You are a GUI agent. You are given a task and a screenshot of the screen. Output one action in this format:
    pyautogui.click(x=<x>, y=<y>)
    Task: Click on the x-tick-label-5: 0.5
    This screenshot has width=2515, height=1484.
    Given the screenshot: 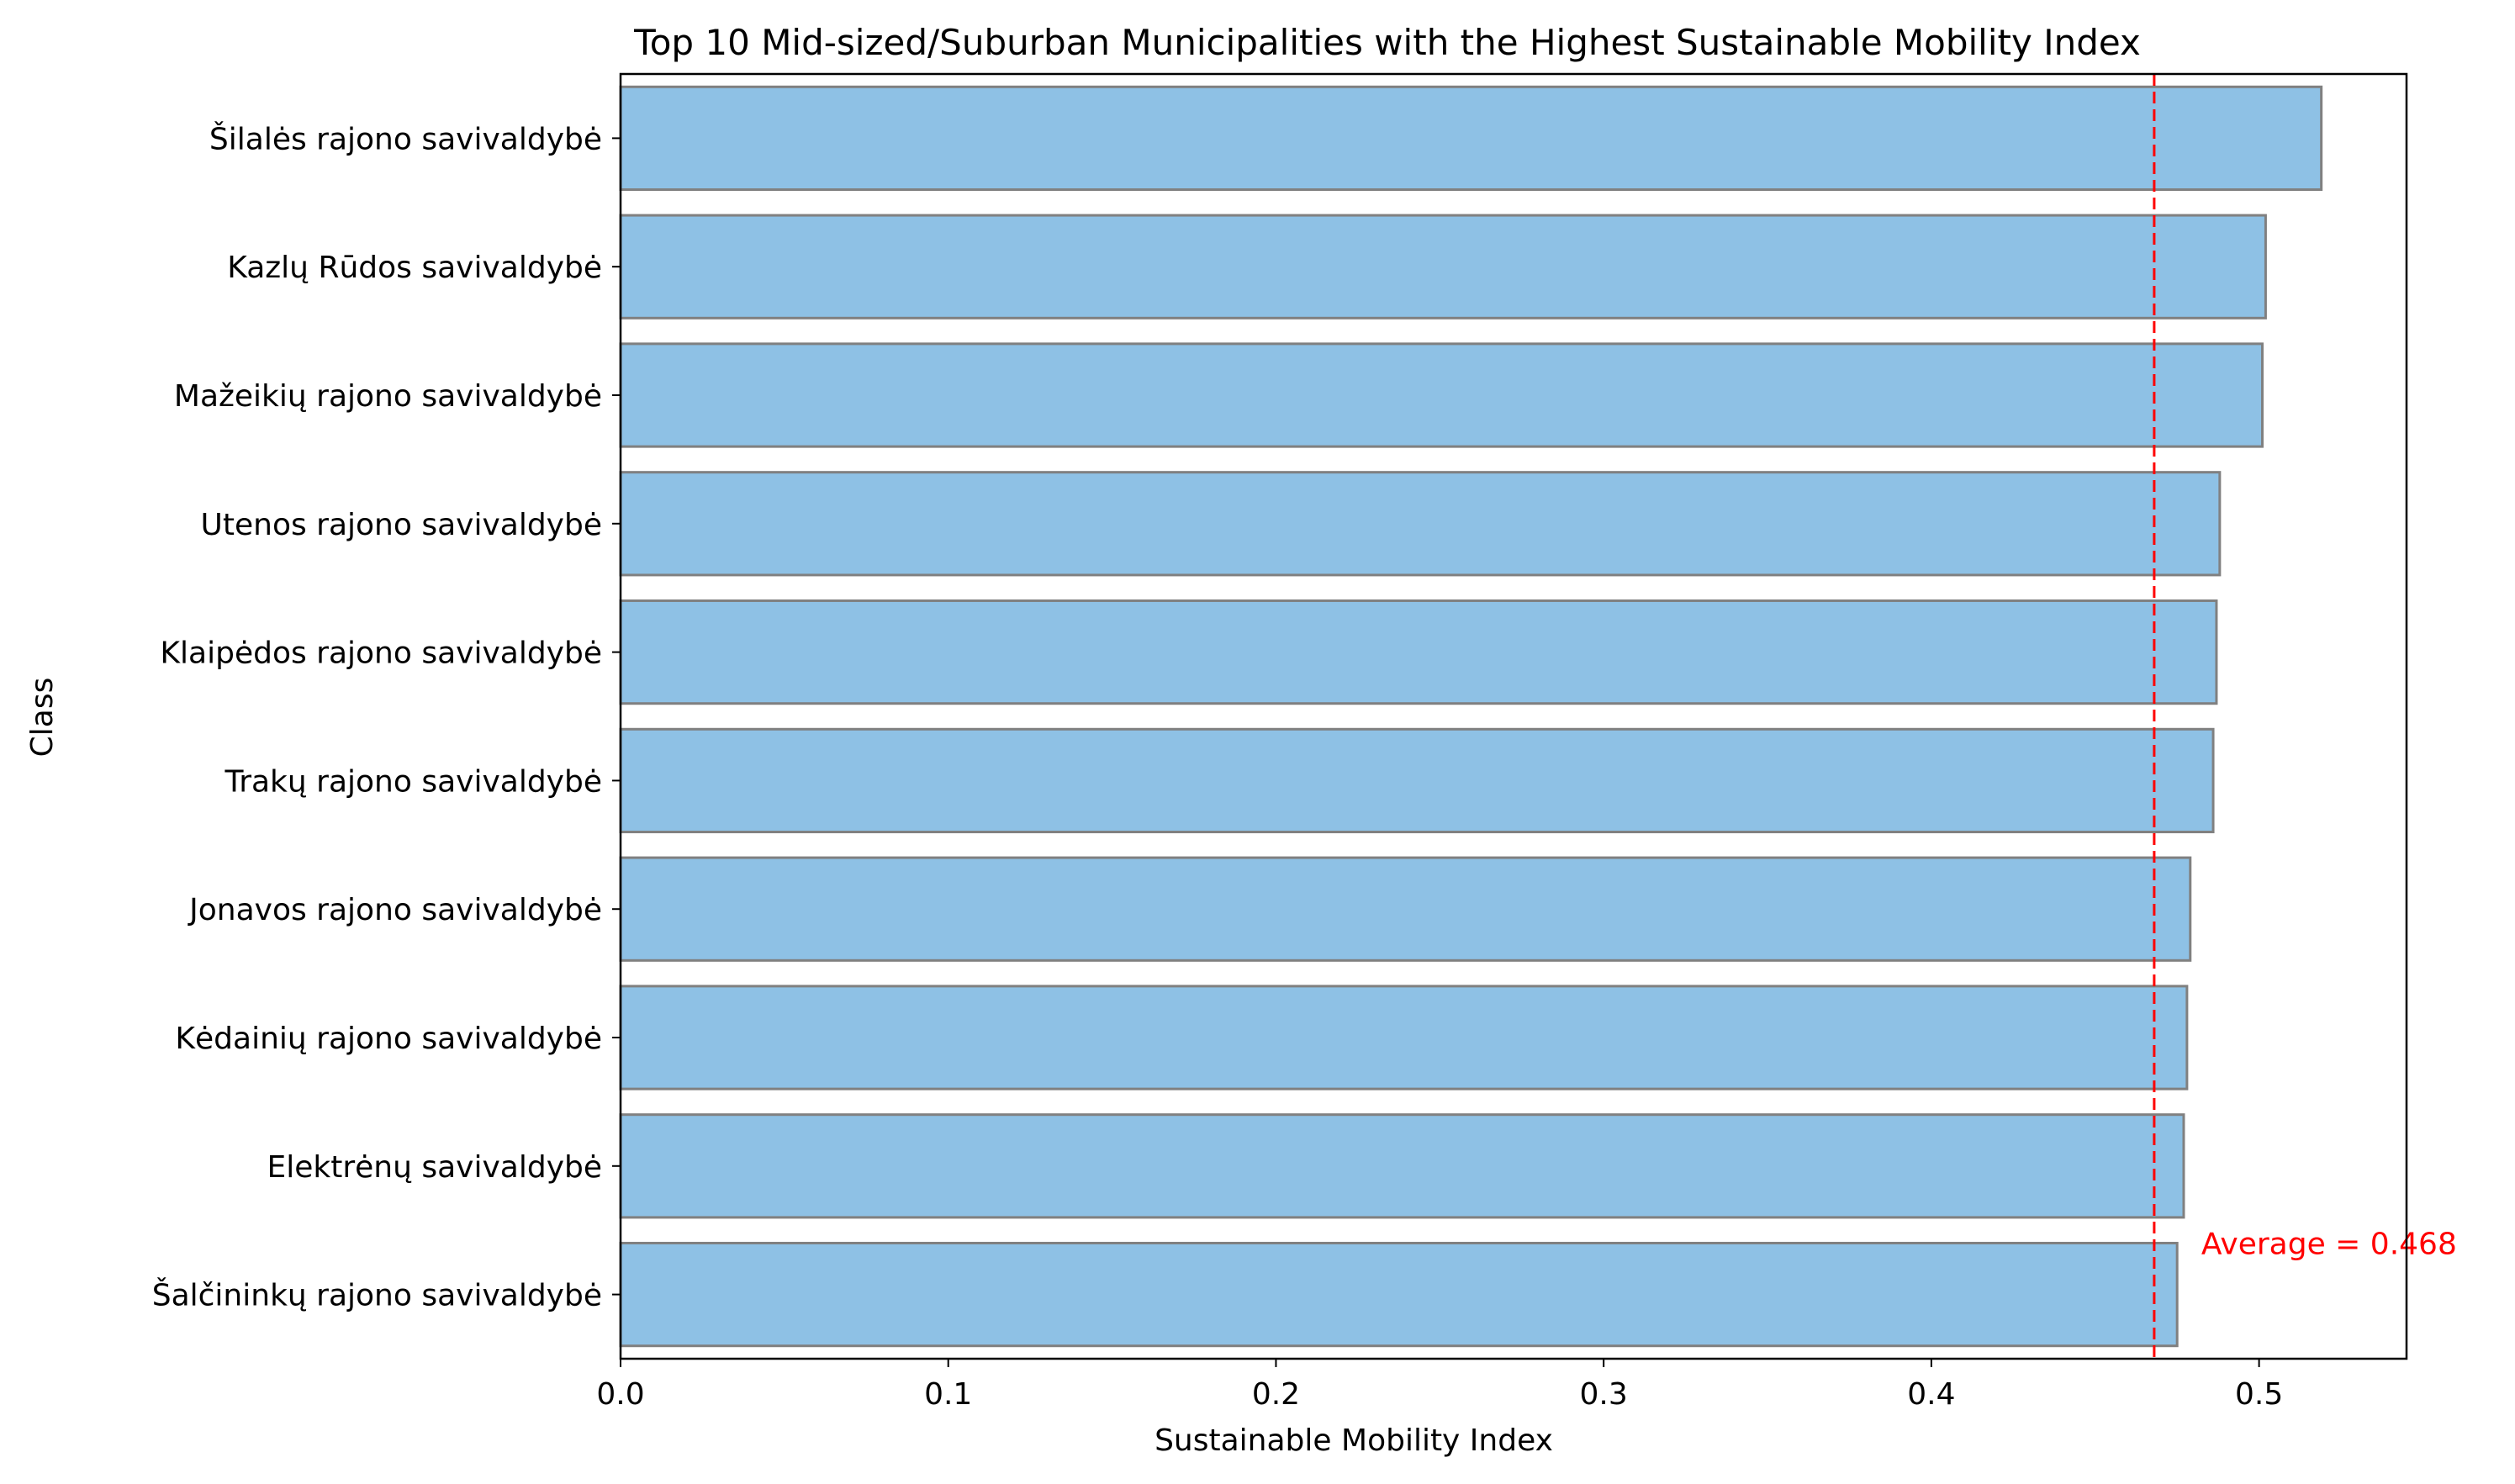 What is the action you would take?
    pyautogui.click(x=2259, y=1394)
    